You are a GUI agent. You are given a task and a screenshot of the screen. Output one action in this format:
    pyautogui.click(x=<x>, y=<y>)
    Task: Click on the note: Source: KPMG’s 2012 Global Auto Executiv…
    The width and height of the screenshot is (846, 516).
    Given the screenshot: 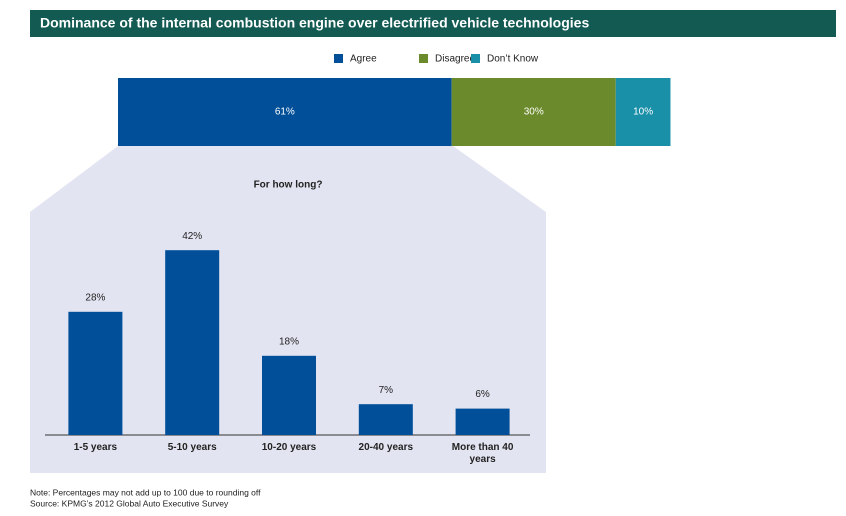 What is the action you would take?
    pyautogui.click(x=129, y=503)
    